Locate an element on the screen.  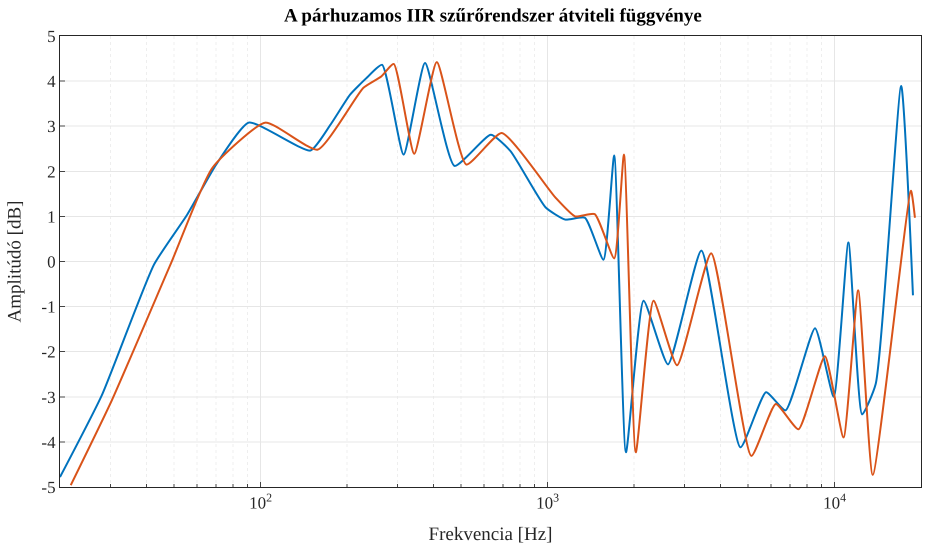
y-tick-label: -1 is located at coordinates (48, 307).